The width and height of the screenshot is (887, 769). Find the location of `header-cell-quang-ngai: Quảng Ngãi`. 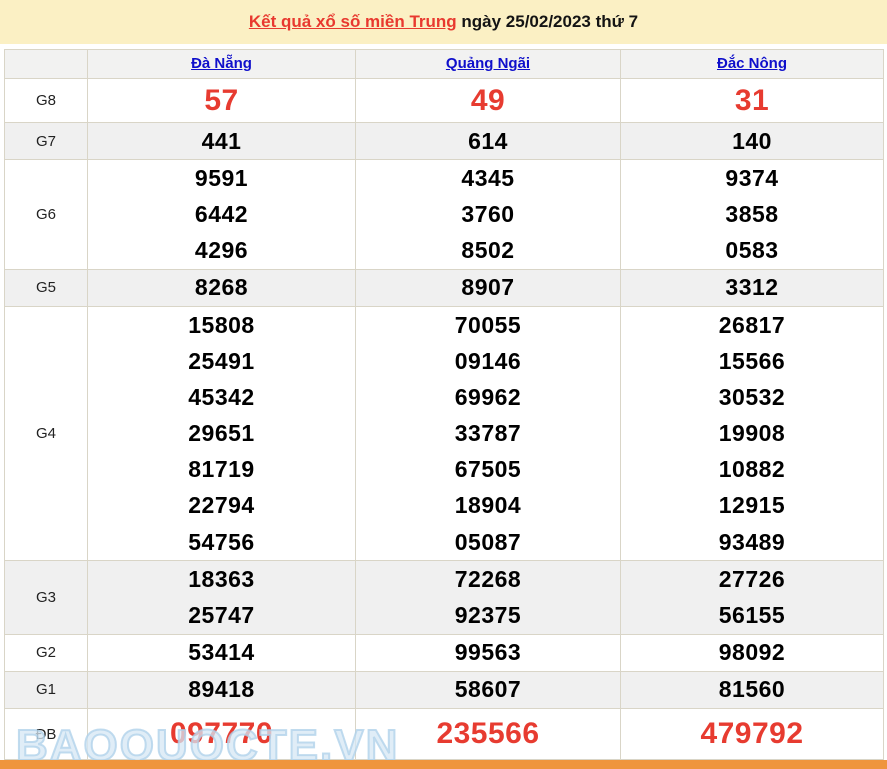

header-cell-quang-ngai: Quảng Ngãi is located at coordinates (488, 64).